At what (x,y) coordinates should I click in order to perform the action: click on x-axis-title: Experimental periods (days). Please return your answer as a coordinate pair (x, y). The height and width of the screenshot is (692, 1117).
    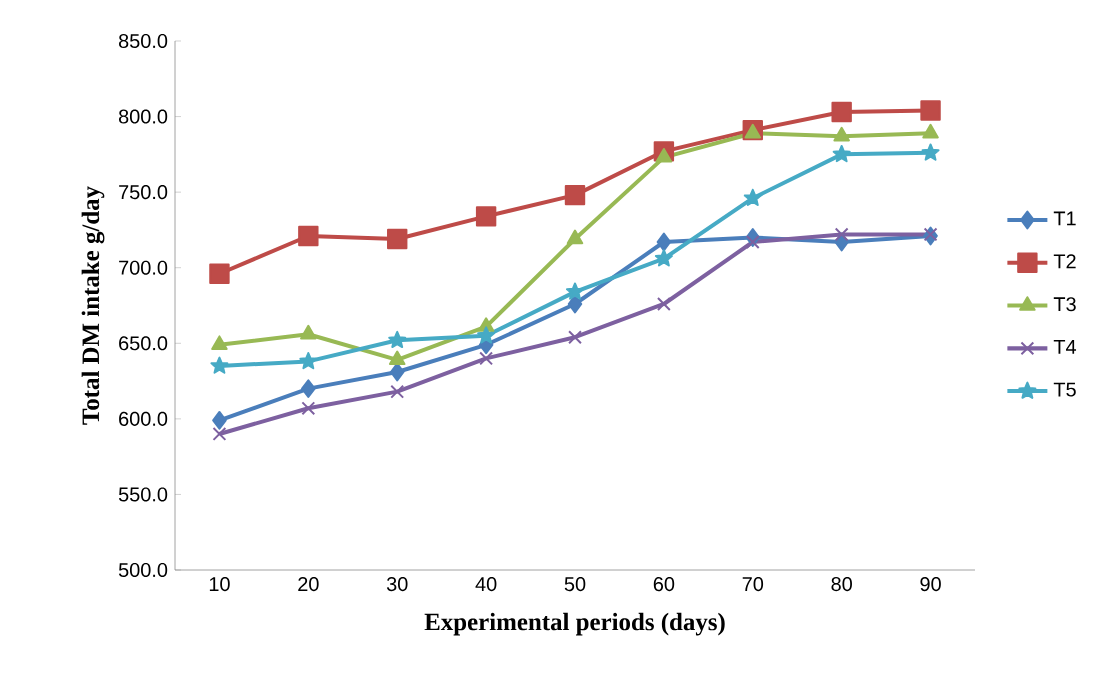
    Looking at the image, I should click on (574, 624).